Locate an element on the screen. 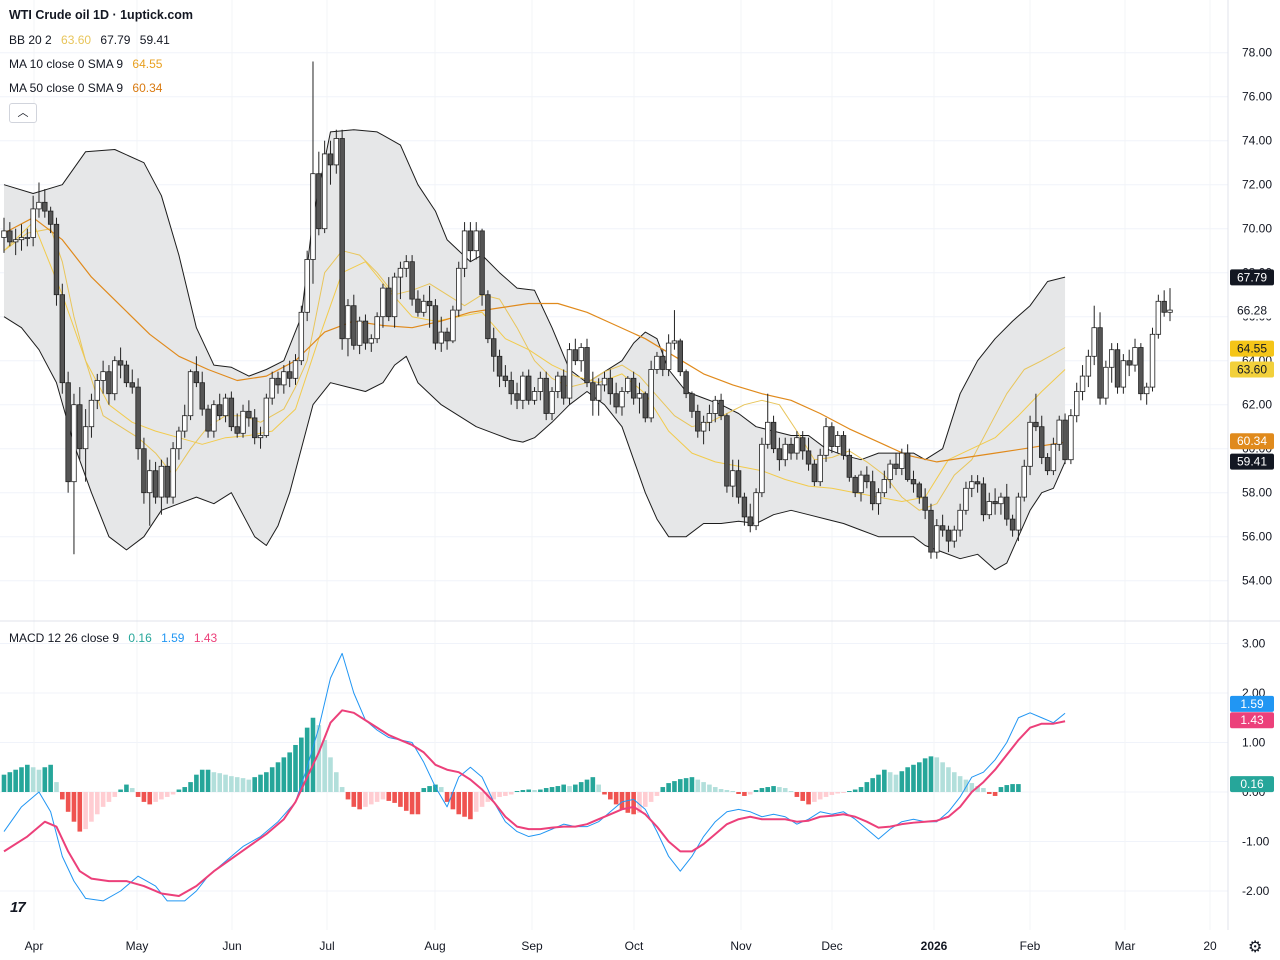 This screenshot has height=960, width=1280. tradingview-logo-icon: 17 is located at coordinates (18, 907).